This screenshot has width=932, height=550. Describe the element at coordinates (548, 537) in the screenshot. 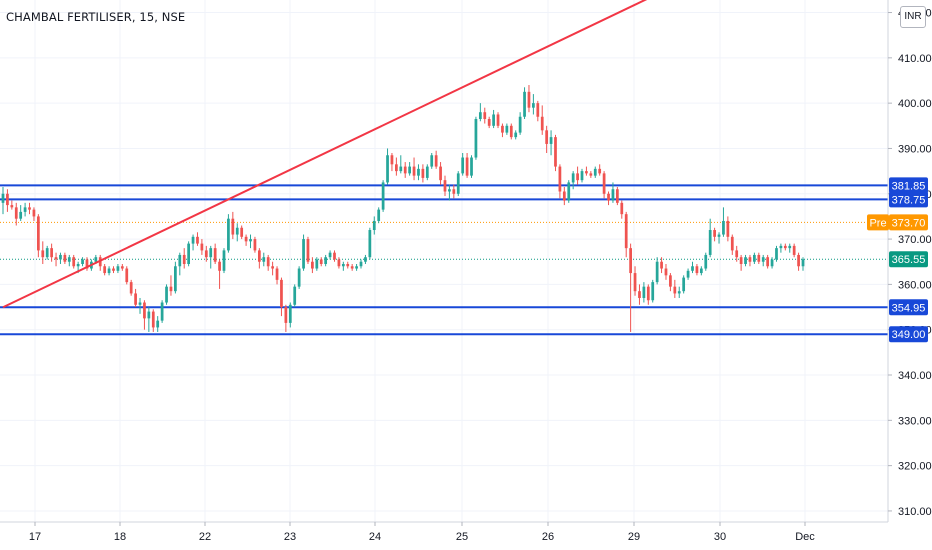

I see `time-tick-label: 26` at that location.